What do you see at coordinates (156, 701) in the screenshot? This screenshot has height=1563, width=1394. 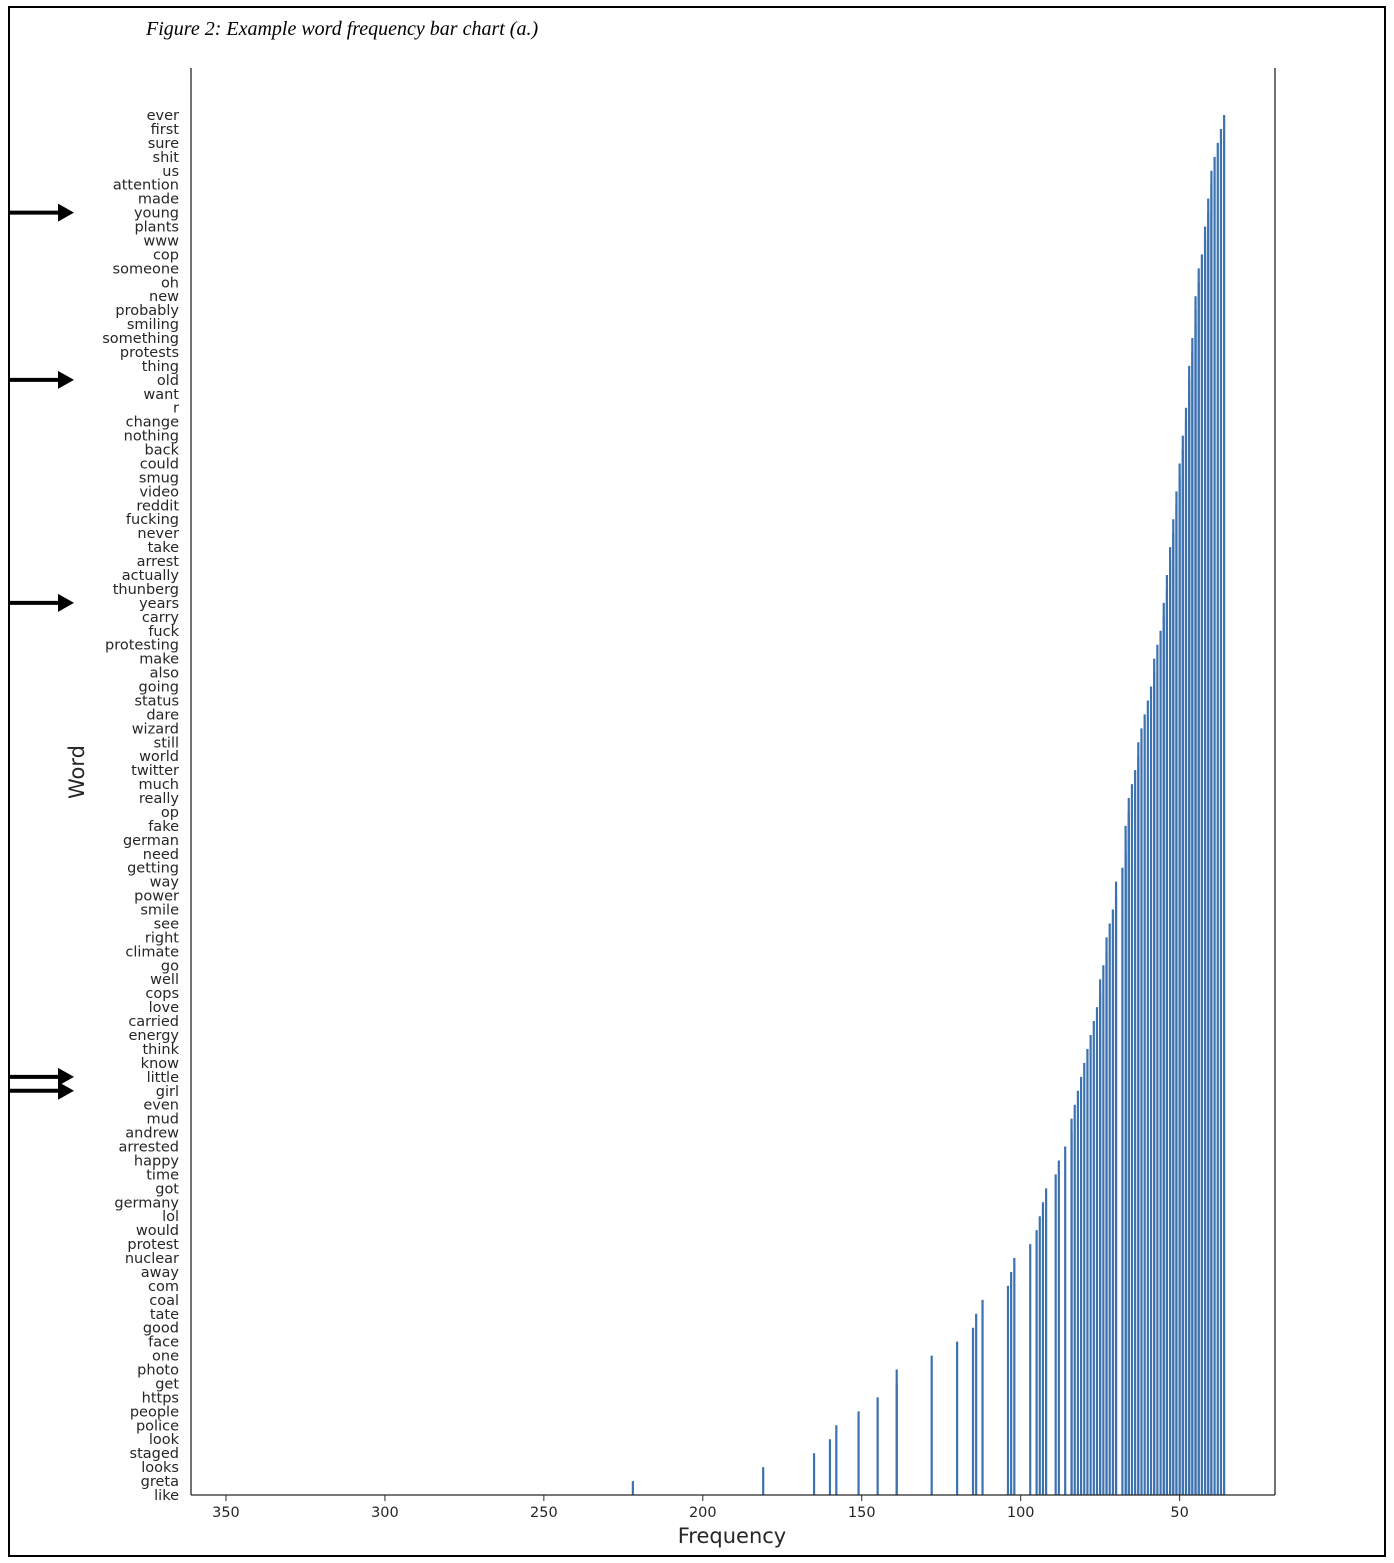 I see `y-tick-label-status: status` at bounding box center [156, 701].